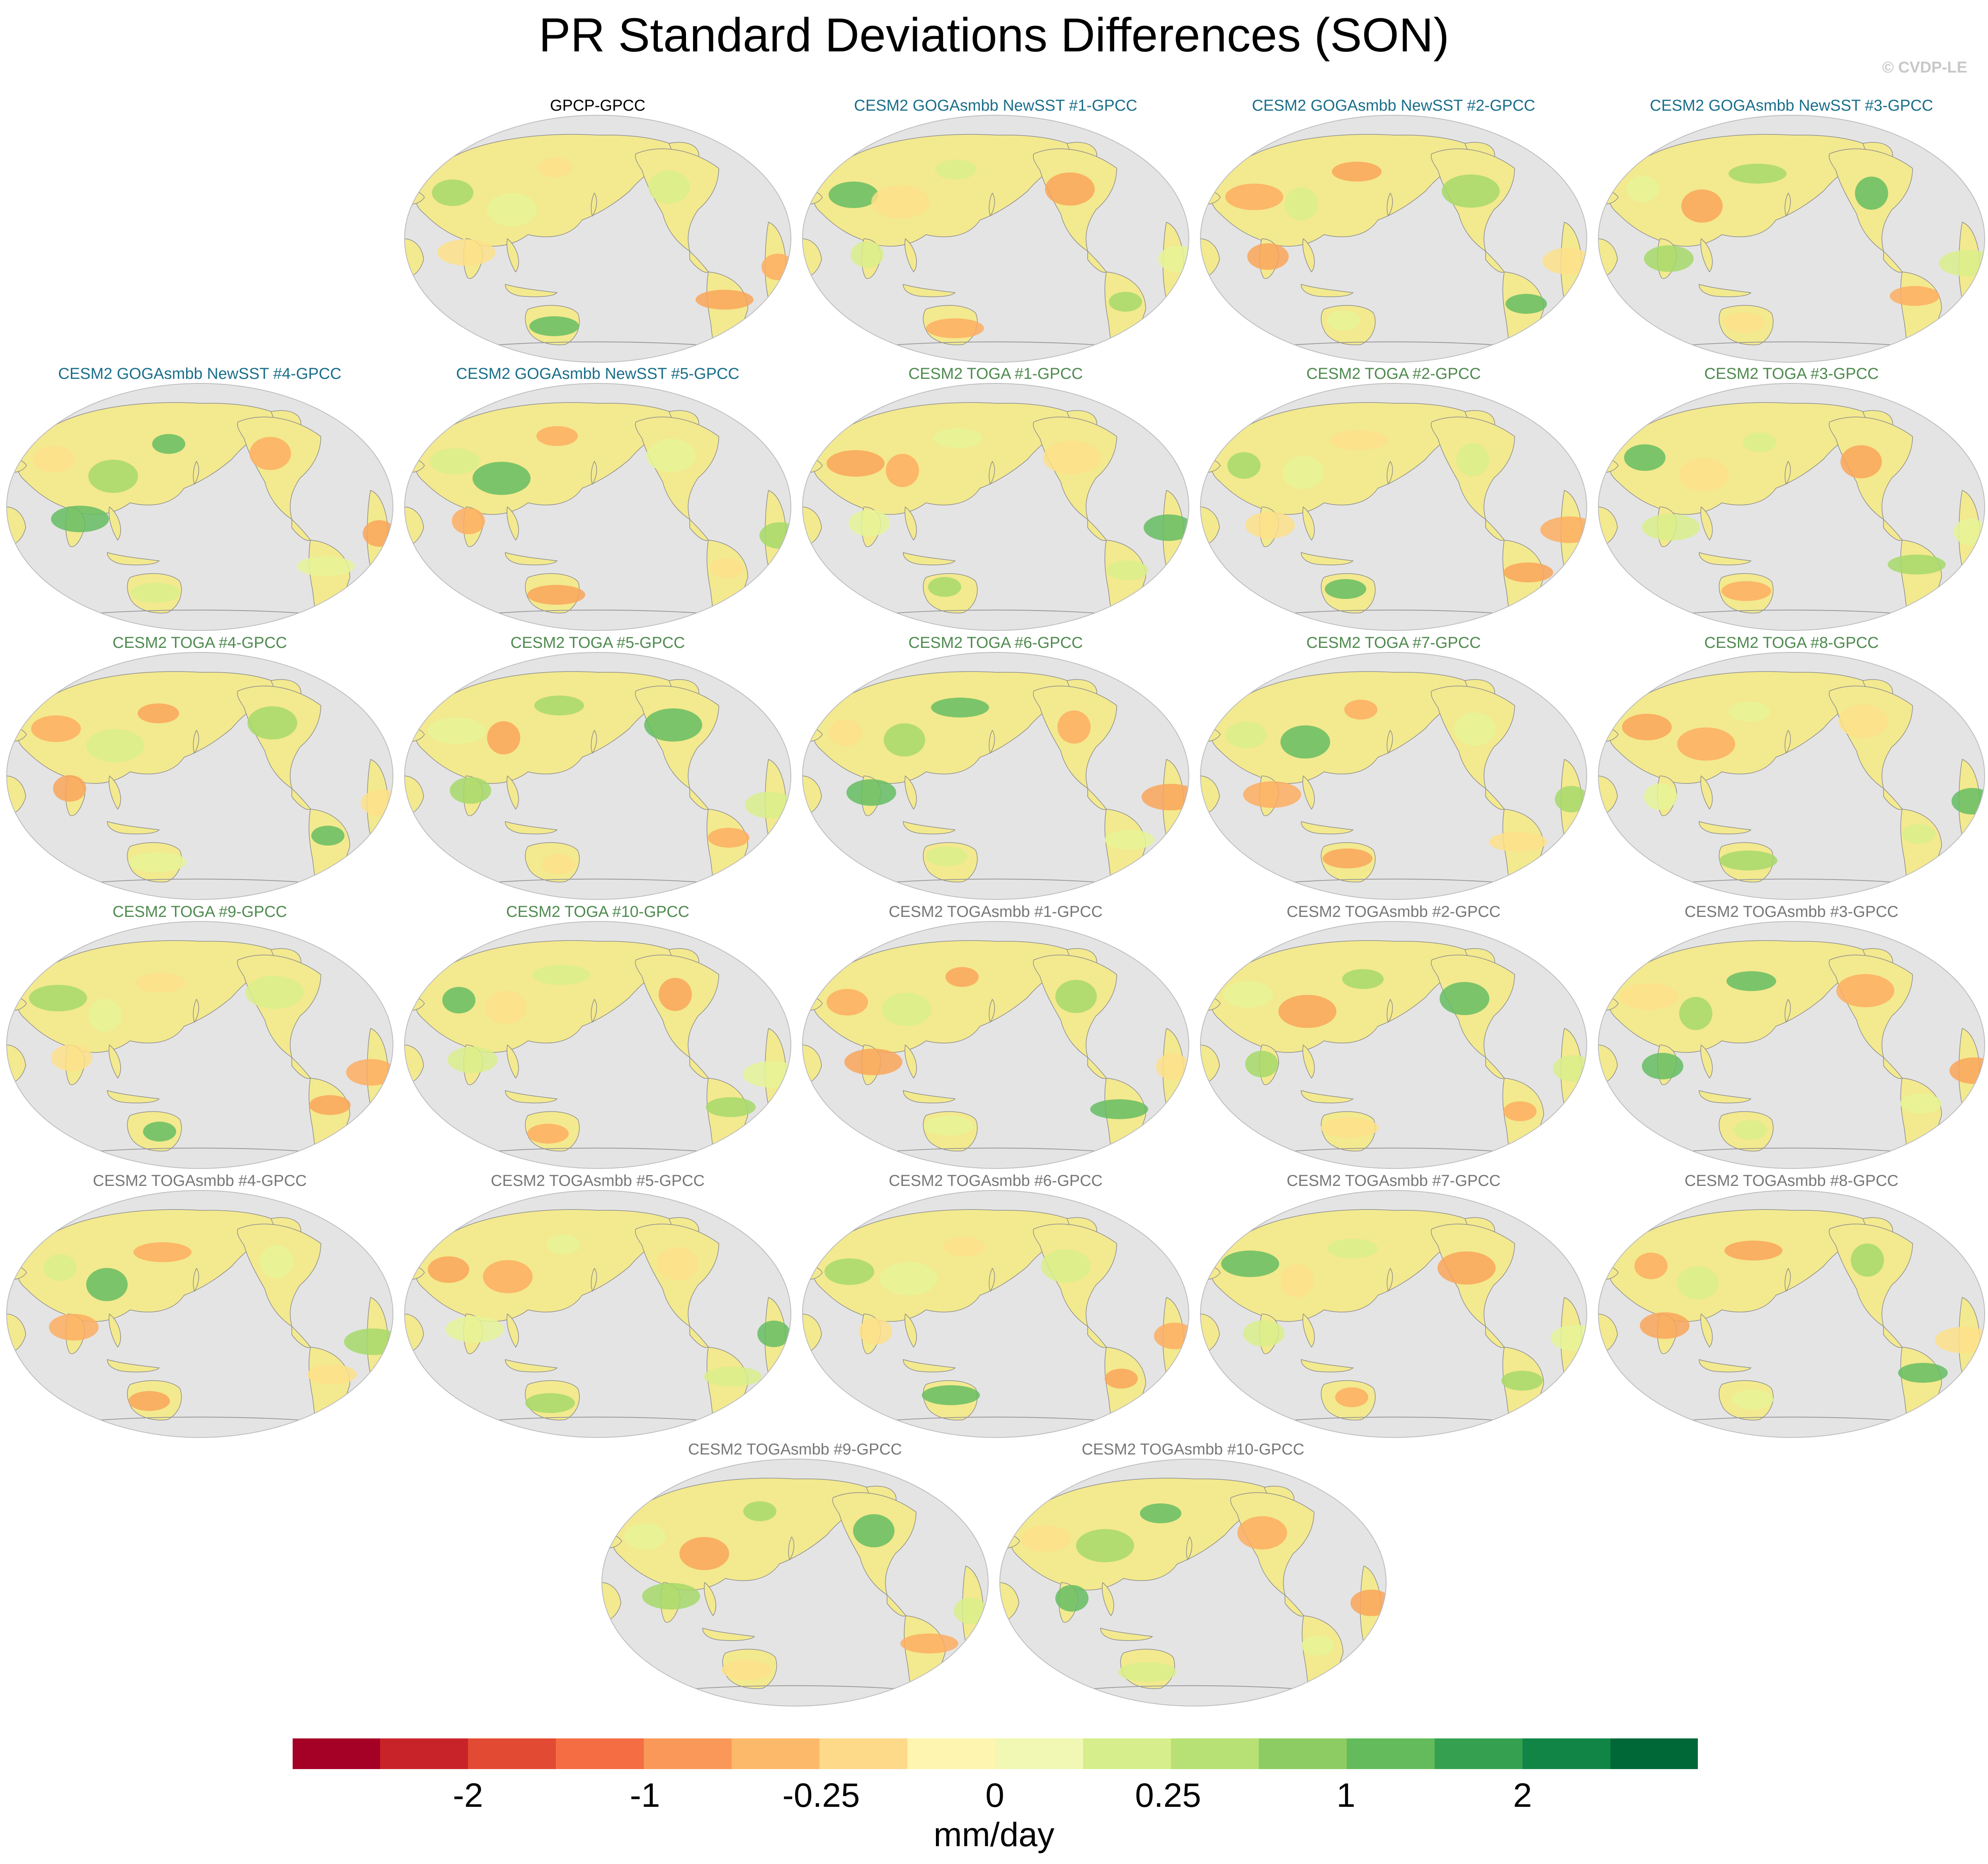 This screenshot has width=1988, height=1864. Describe the element at coordinates (200, 1035) in the screenshot. I see `map-panel: CESM2 TOGA #9-GPCC` at that location.